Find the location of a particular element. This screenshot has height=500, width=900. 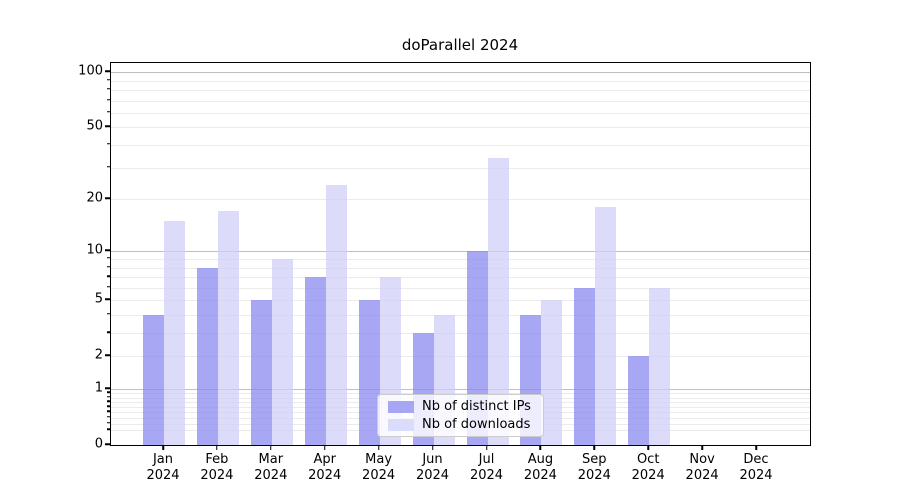

legend: Nb of distinct IPs Nb of downloads is located at coordinates (460, 415).